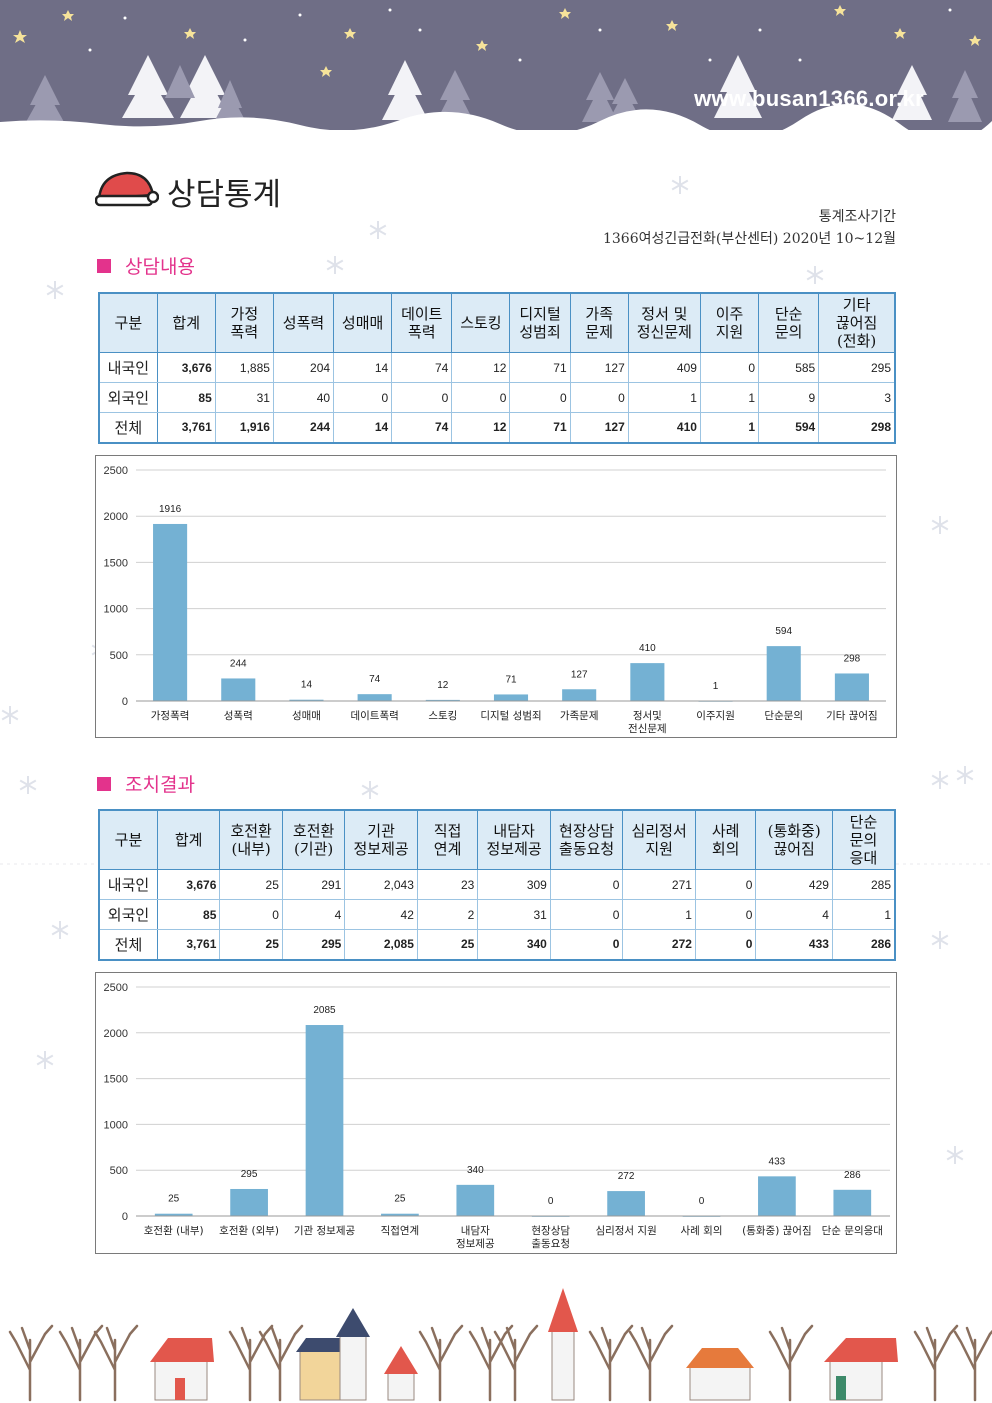  I want to click on x-tick-label: 가족문제, so click(579, 716).